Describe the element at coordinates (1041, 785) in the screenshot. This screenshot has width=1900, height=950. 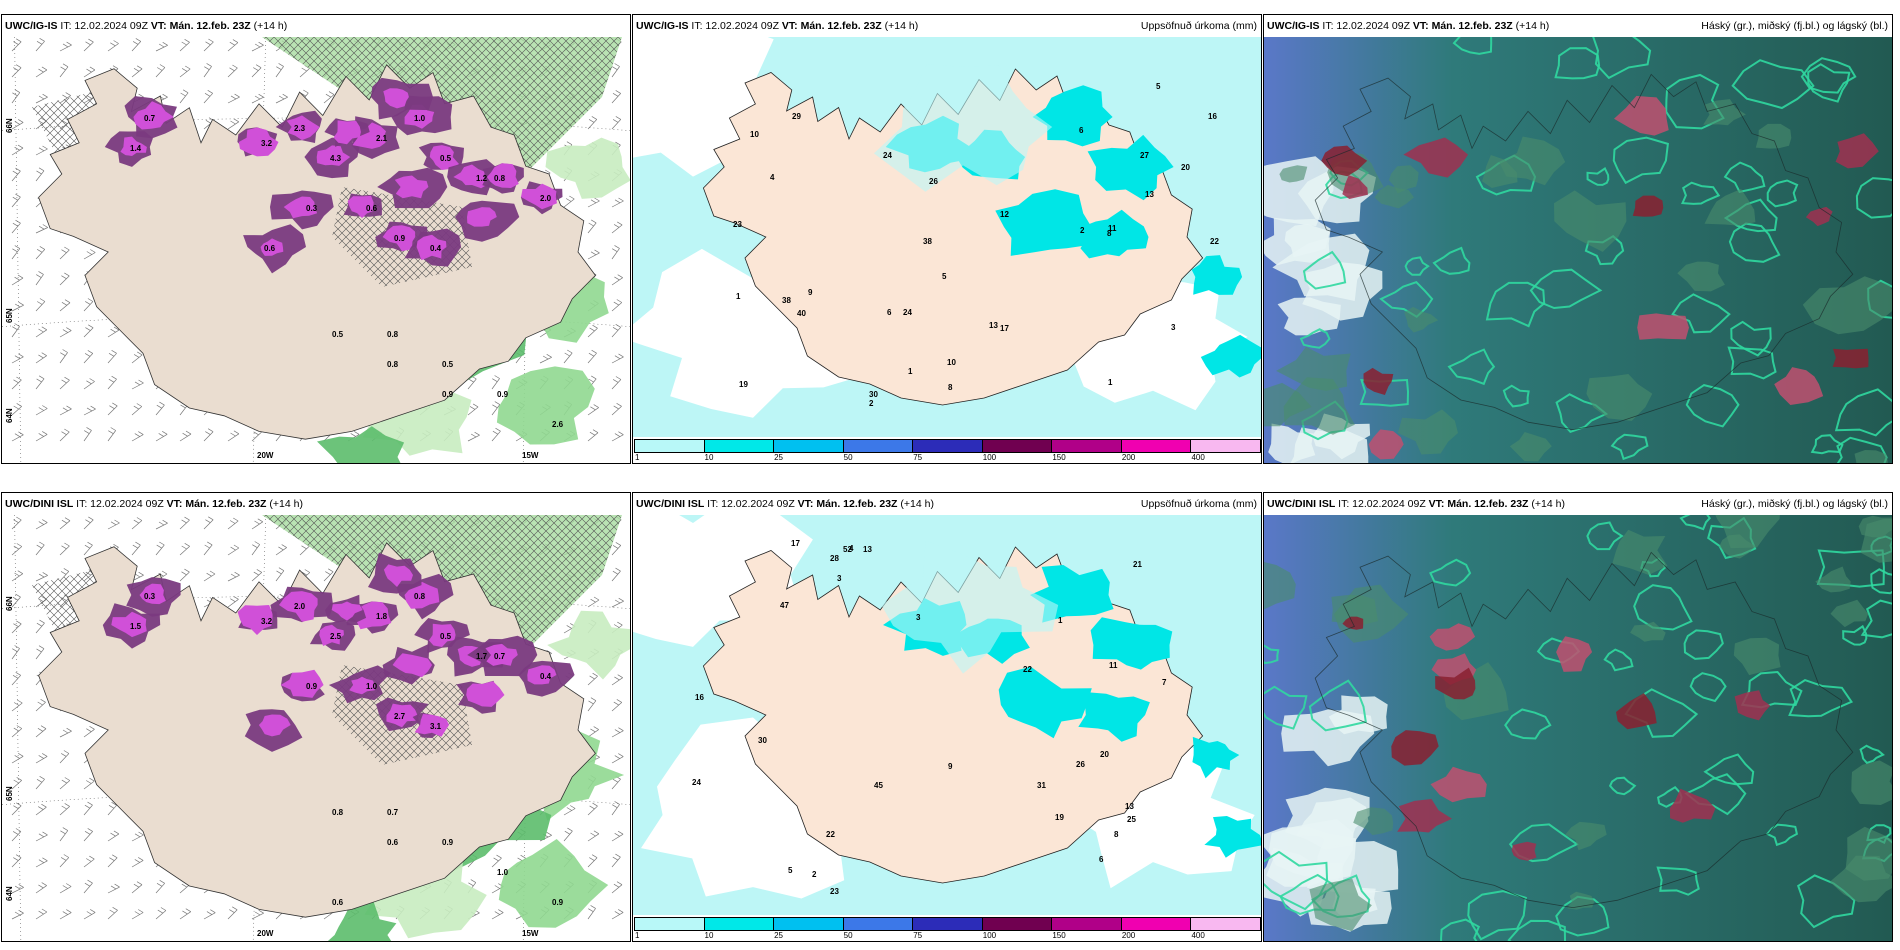
I see `precip-value: 31` at that location.